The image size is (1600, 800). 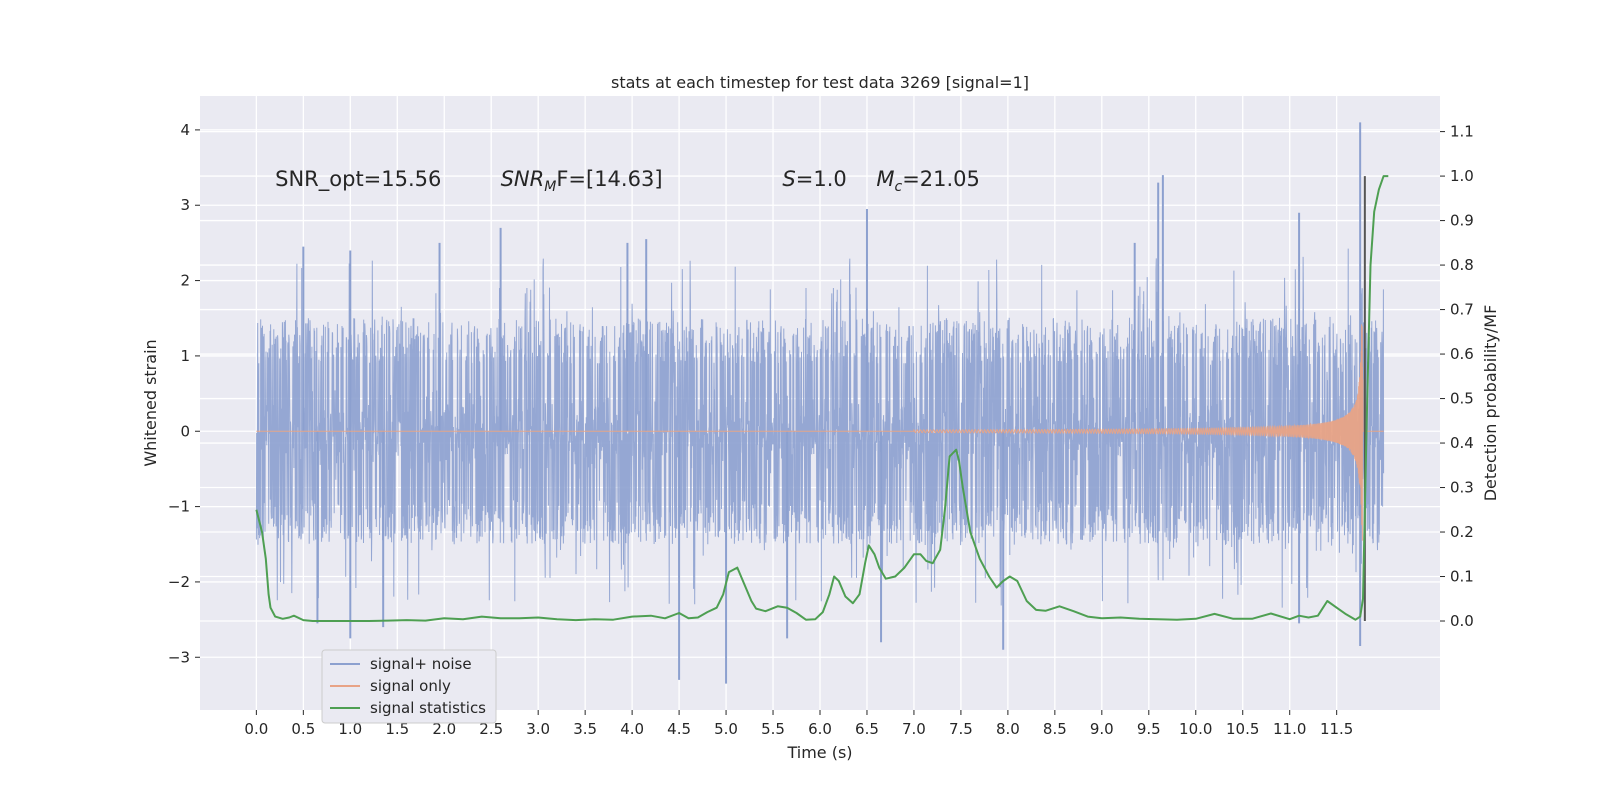 What do you see at coordinates (1102, 729) in the screenshot?
I see `x-tick-label: 9.0` at bounding box center [1102, 729].